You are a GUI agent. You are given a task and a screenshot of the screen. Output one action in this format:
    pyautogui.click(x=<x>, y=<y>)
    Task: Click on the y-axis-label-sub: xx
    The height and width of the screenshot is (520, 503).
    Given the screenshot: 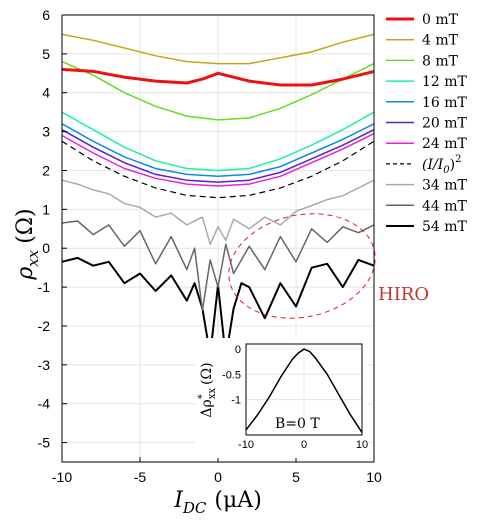 What is the action you would take?
    pyautogui.click(x=33, y=257)
    